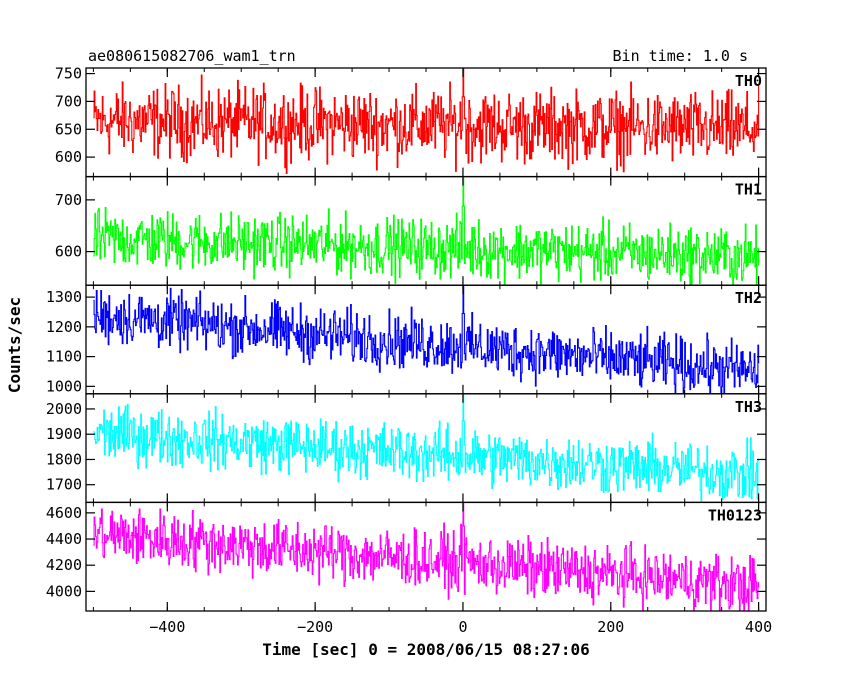 The width and height of the screenshot is (850, 680). Describe the element at coordinates (64, 297) in the screenshot. I see `y-tick-label: 1300` at that location.